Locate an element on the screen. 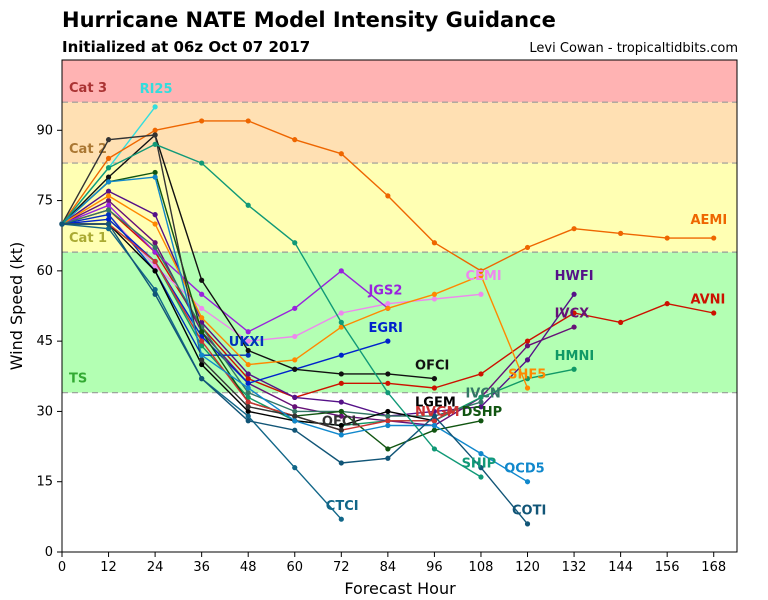  series-label-avni: AVNI is located at coordinates (707, 300).